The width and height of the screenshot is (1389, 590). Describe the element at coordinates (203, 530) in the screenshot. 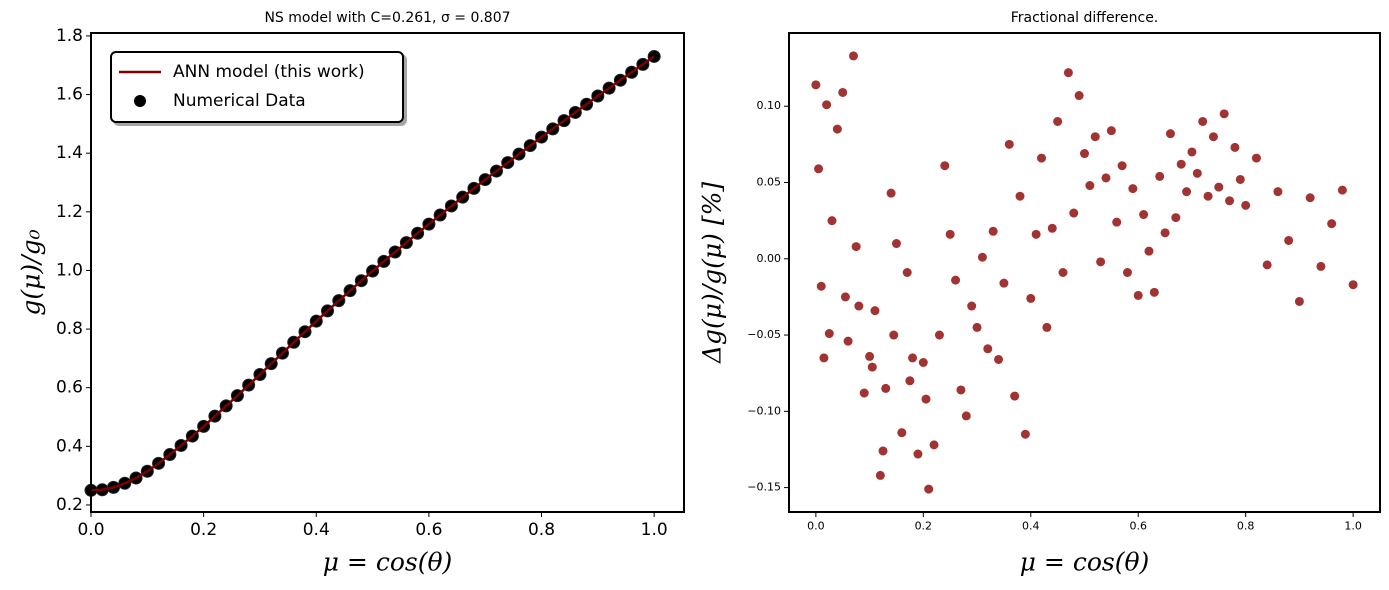

I see `x-tick-label: 0.2` at that location.